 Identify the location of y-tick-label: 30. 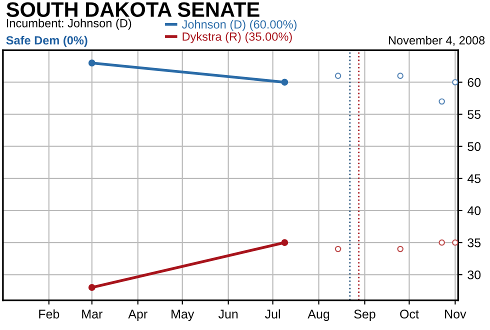
(474, 275).